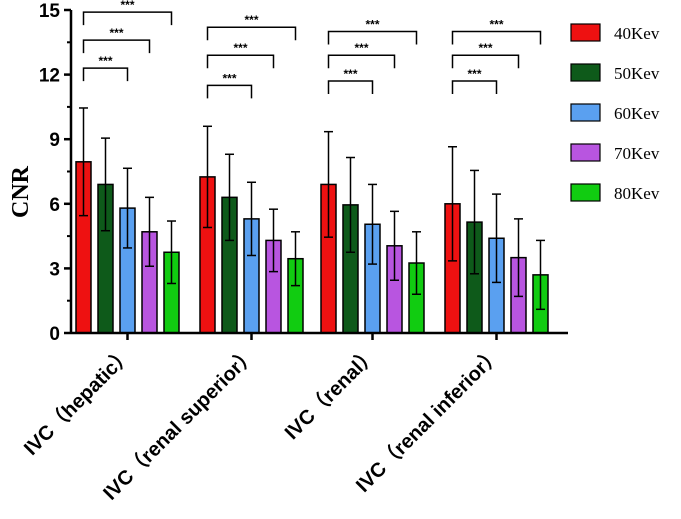  What do you see at coordinates (54, 334) in the screenshot?
I see `y-tick-label: 0` at bounding box center [54, 334].